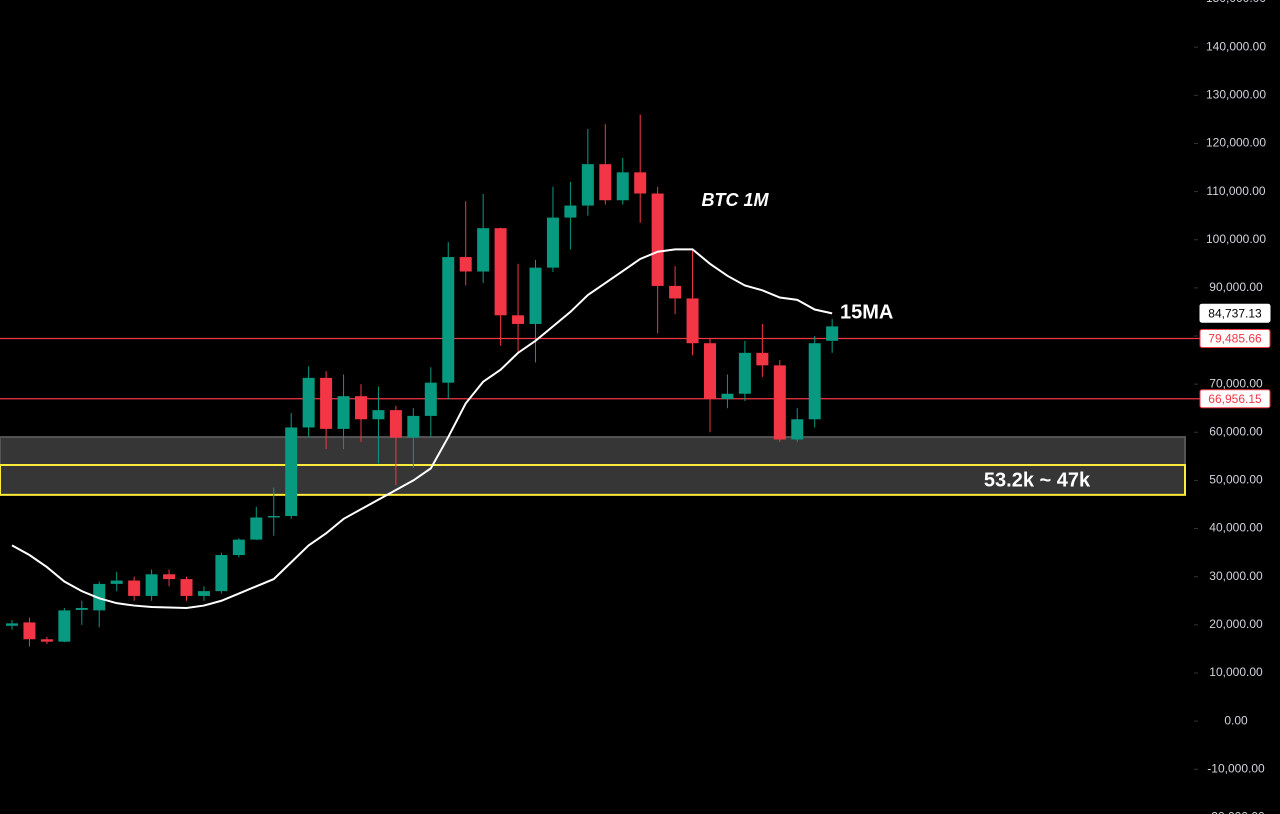  I want to click on y-tick-label: -10,000.00, so click(1236, 768).